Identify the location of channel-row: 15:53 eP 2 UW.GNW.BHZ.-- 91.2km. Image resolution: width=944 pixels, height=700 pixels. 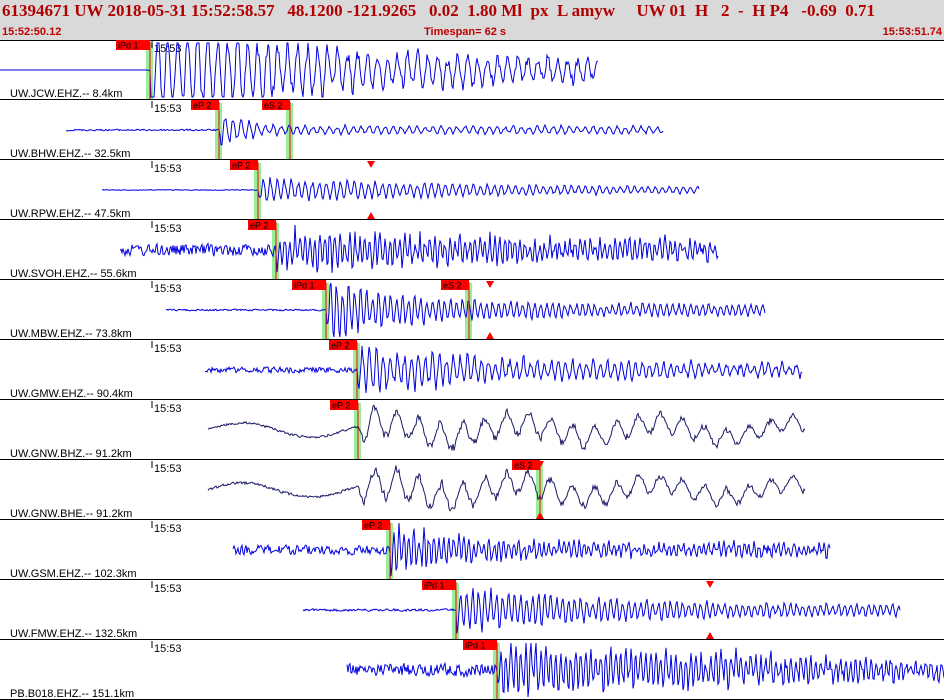
(472, 430).